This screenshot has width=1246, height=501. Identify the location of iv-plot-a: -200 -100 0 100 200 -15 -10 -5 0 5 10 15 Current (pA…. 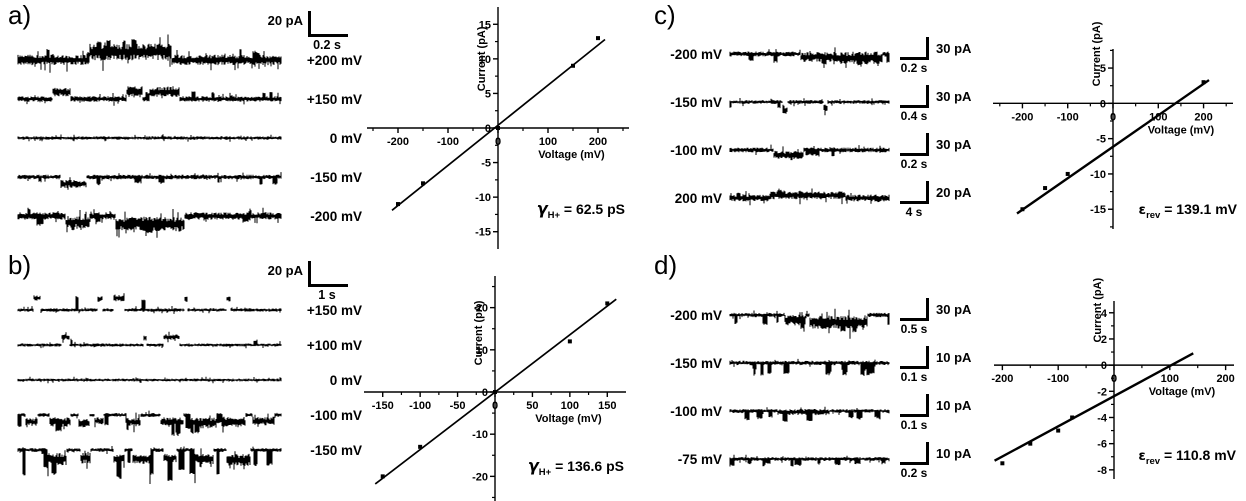
(498, 128).